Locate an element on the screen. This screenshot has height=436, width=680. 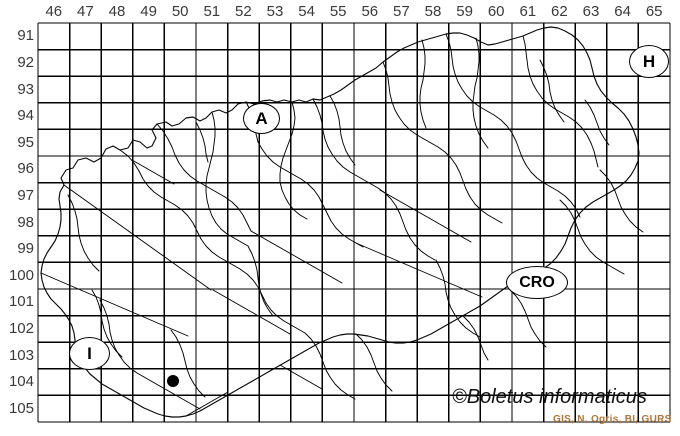
copyright-text: ©Boletus informaticus is located at coordinates (549, 397).